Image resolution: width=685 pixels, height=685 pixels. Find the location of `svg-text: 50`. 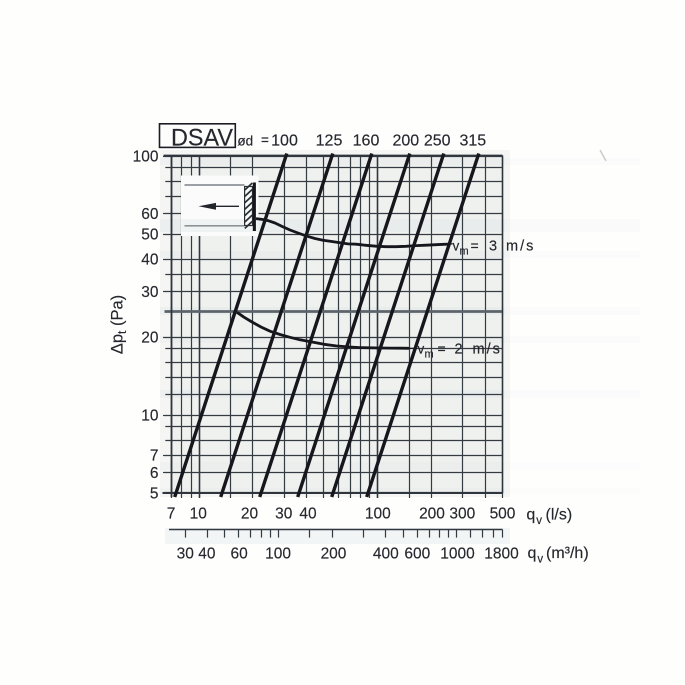

svg-text: 50 is located at coordinates (150, 234).